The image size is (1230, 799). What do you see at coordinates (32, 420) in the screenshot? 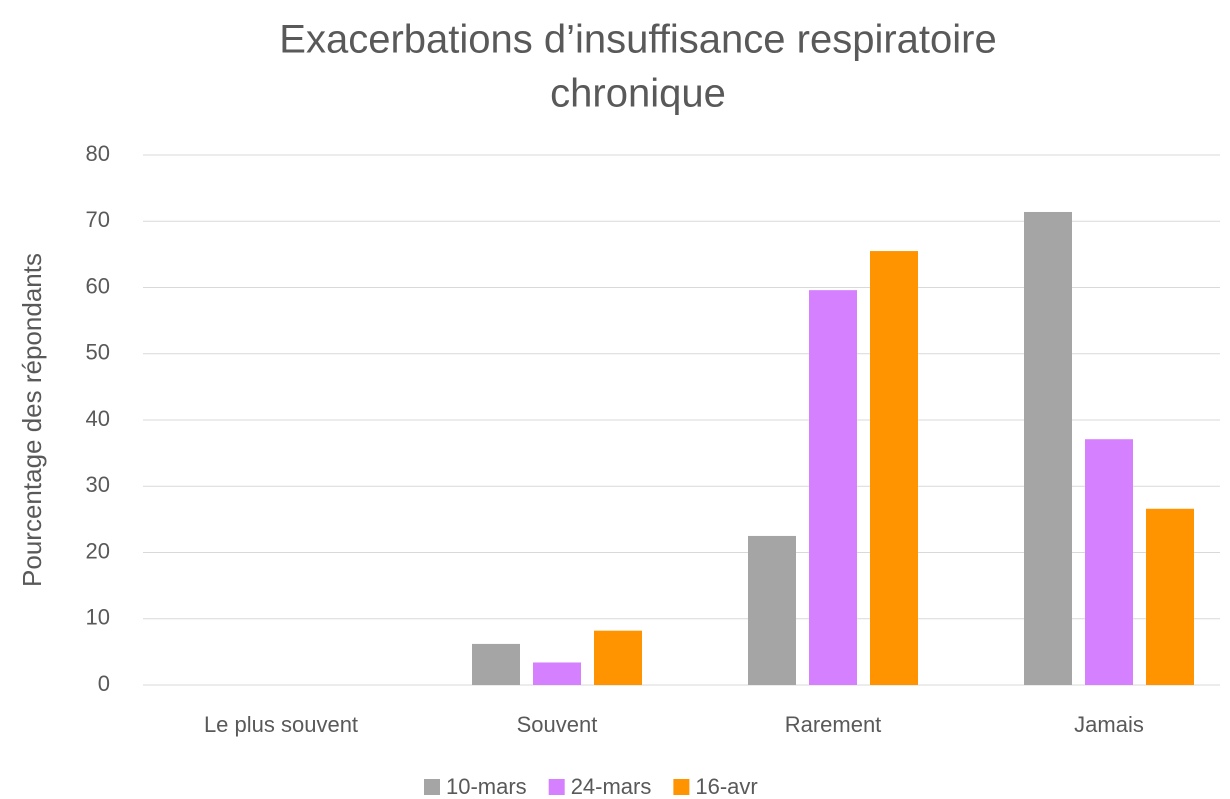
I see `y-axis-label: Pourcentage des répondants` at bounding box center [32, 420].